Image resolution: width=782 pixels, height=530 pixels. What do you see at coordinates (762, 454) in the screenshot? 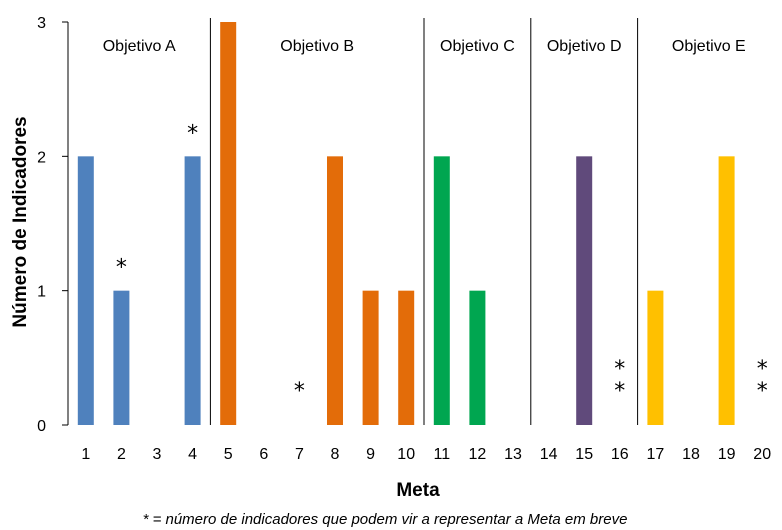
I see `x-tick-label: 20` at bounding box center [762, 454].